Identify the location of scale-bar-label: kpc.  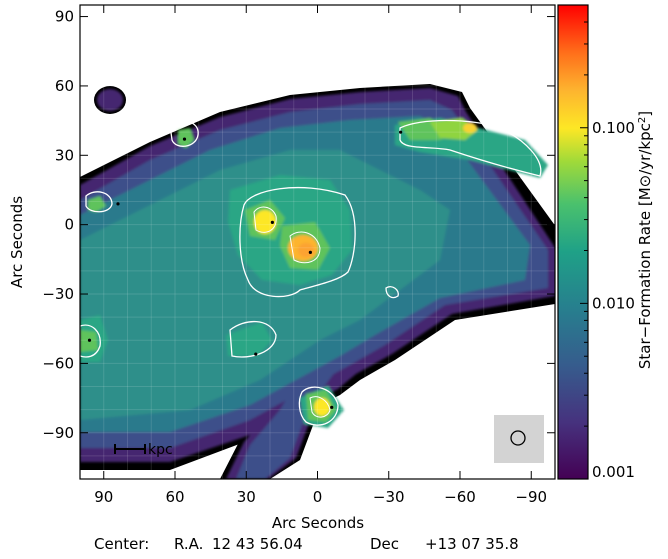
(160, 450).